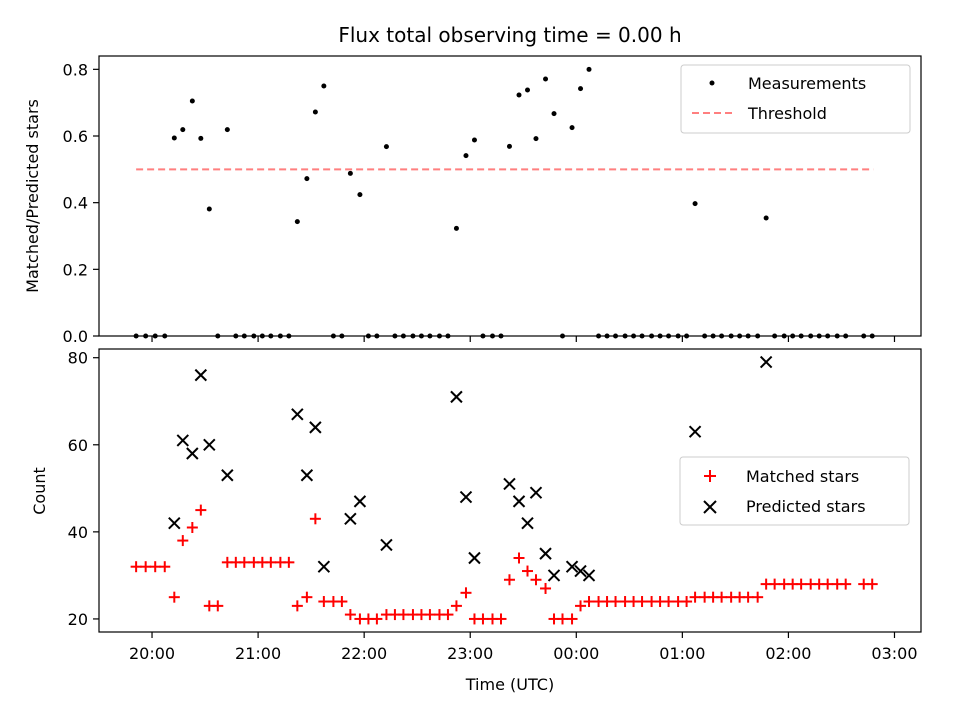 This screenshot has width=960, height=720. Describe the element at coordinates (682, 653) in the screenshot. I see `count-x-tick-label: 01:00` at that location.